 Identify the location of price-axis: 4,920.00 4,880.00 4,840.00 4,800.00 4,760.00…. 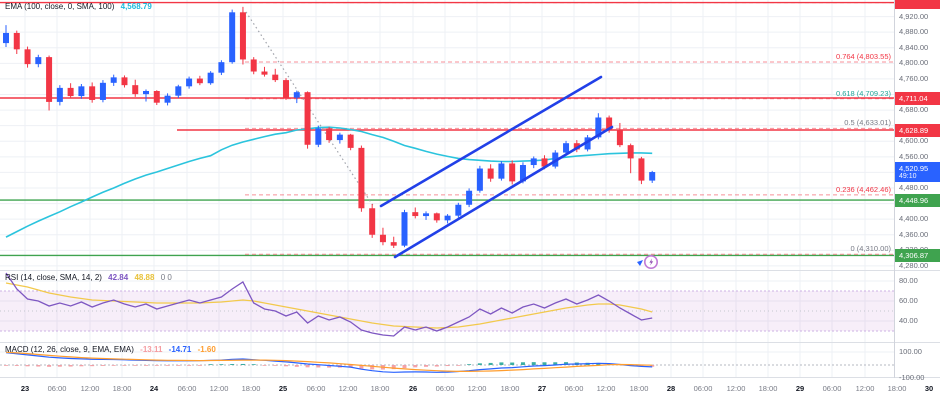
(917, 191).